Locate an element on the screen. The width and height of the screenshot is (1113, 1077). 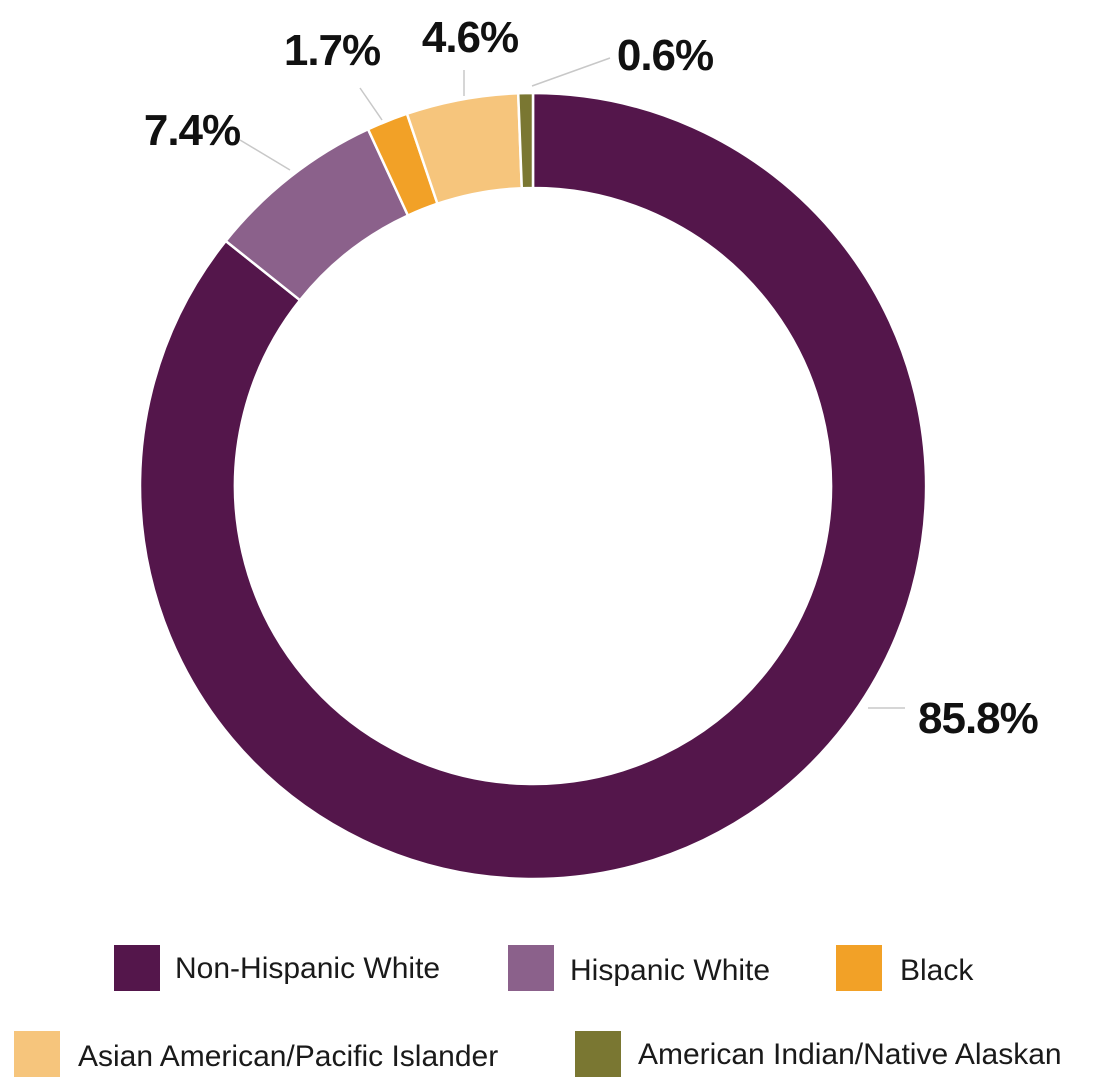
data-label: 85.8% is located at coordinates (978, 718).